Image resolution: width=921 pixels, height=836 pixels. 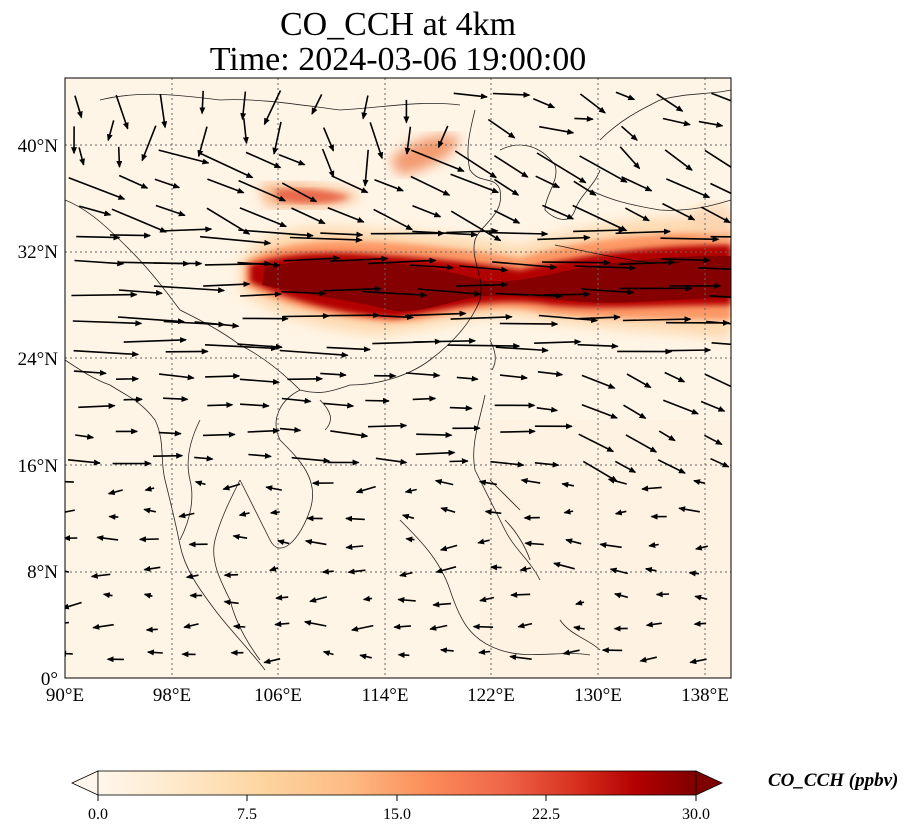 I want to click on lon-tick-138: 138°E, so click(x=705, y=695).